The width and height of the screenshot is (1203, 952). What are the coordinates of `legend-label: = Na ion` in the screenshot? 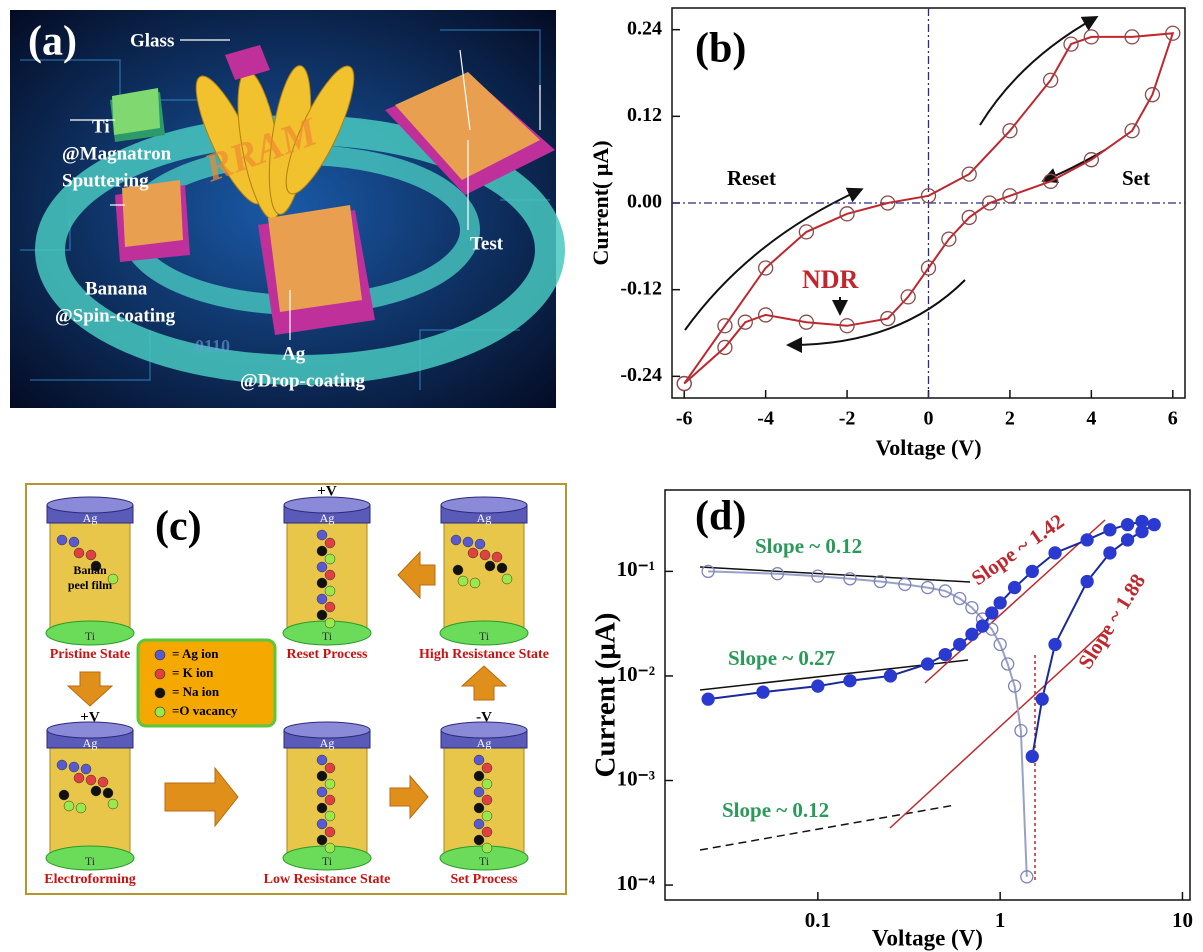 It's located at (196, 691).